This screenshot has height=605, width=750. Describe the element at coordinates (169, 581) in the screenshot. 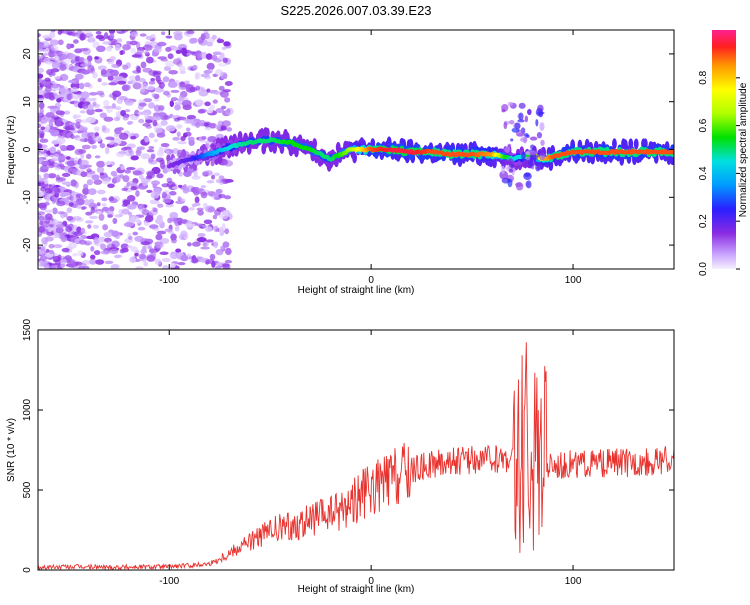

I see `x-tick-label: -100` at that location.